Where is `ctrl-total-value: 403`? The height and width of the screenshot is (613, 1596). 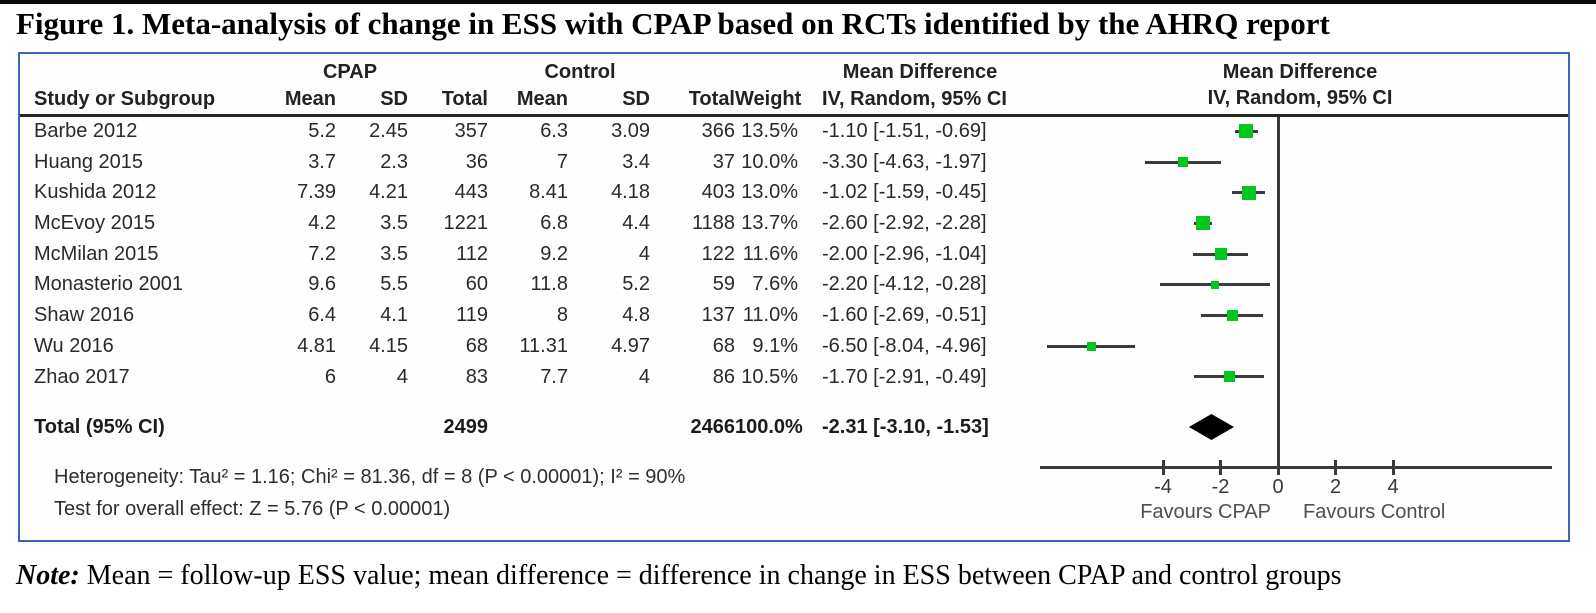
ctrl-total-value: 403 is located at coordinates (718, 192).